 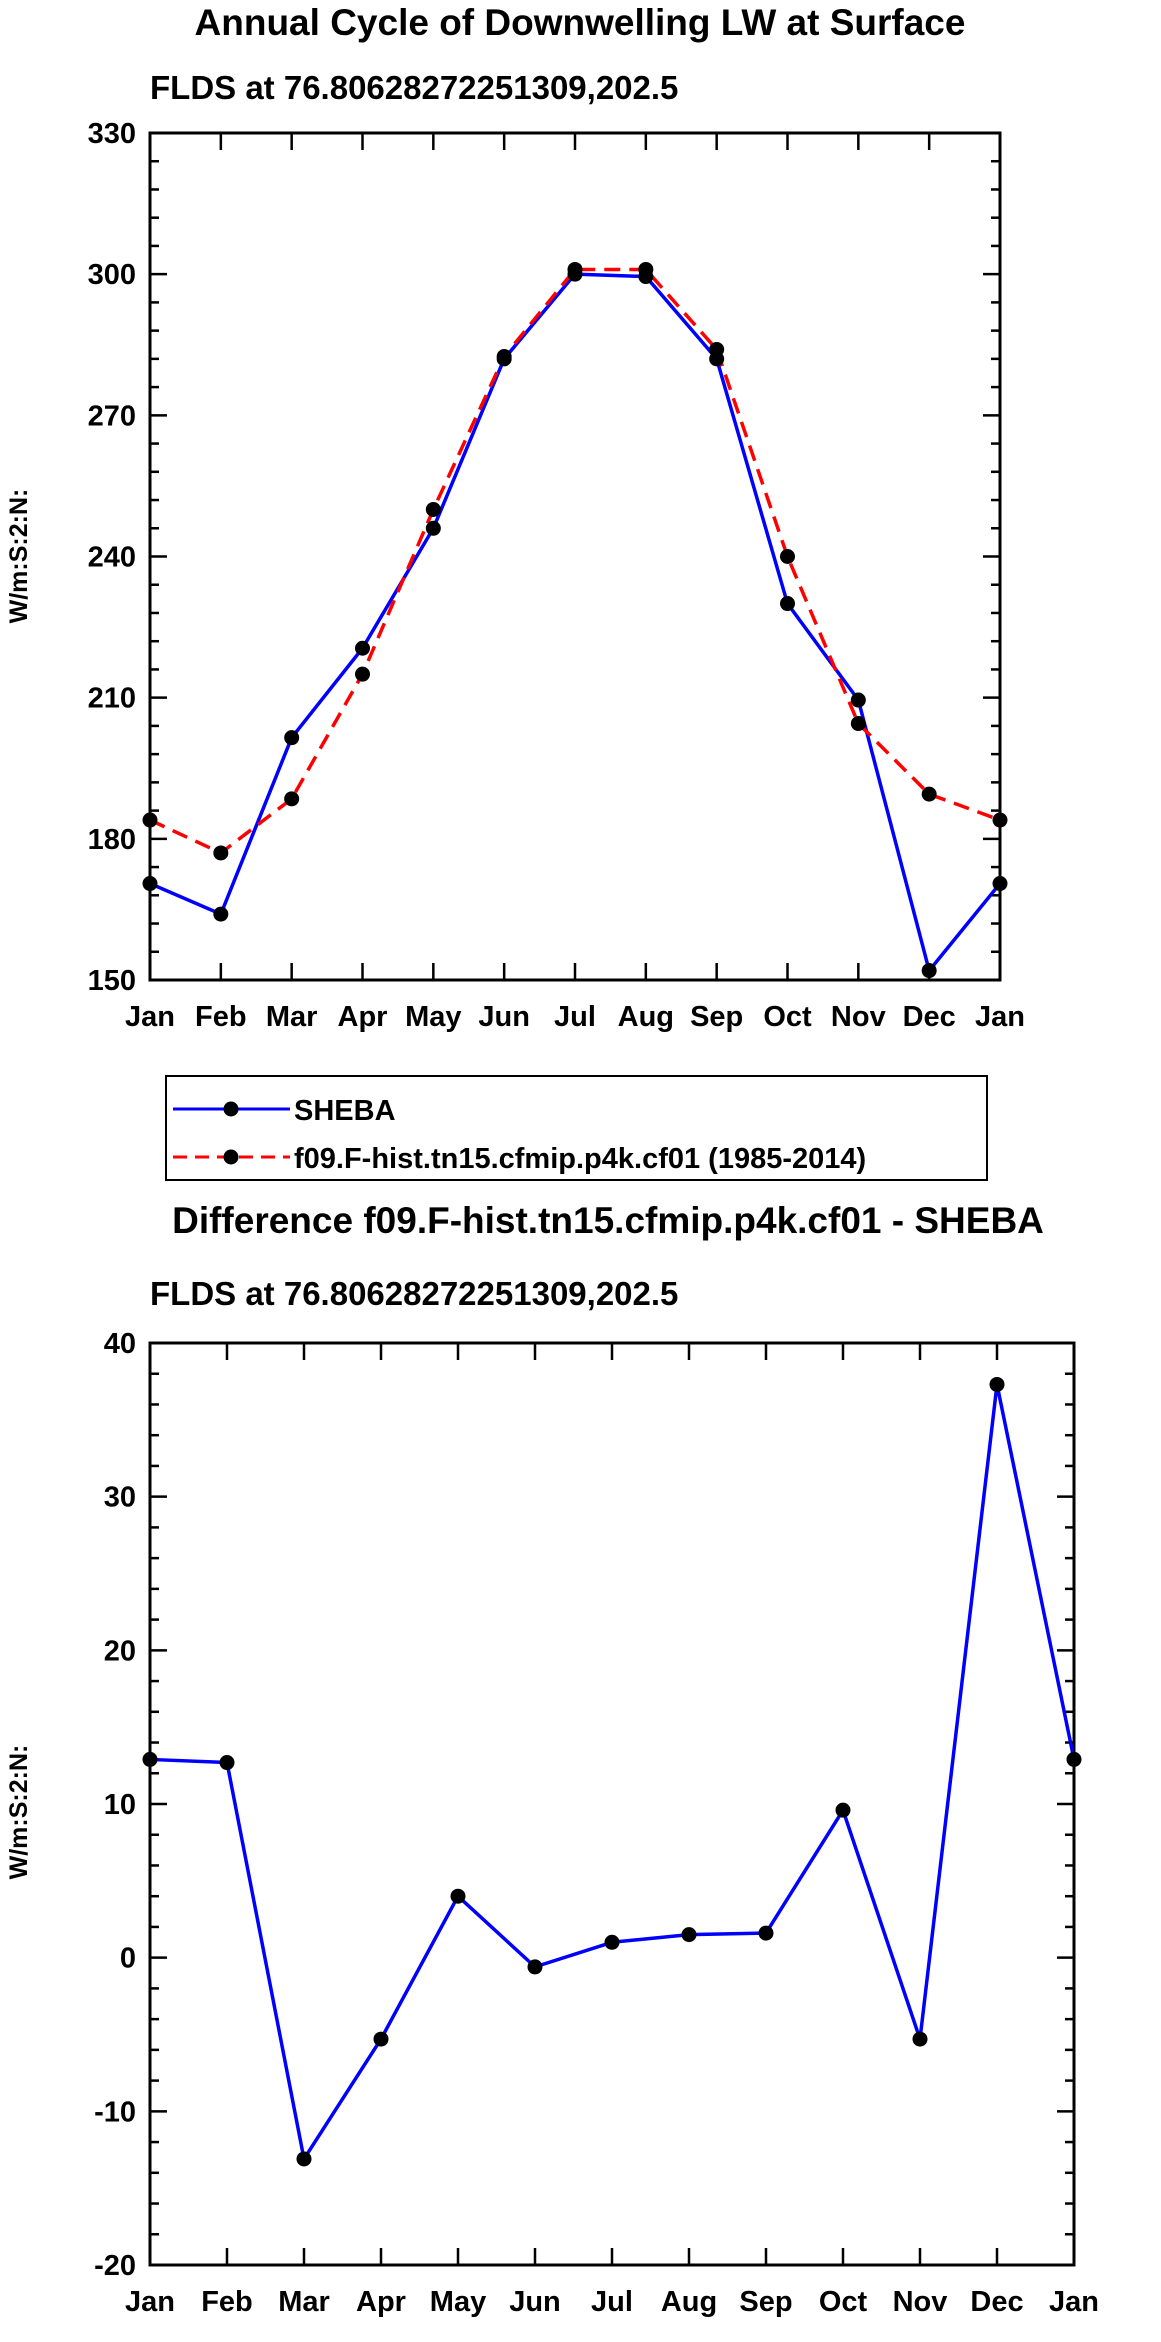 What do you see at coordinates (231, 1109) in the screenshot?
I see `legend-marker-sheba` at bounding box center [231, 1109].